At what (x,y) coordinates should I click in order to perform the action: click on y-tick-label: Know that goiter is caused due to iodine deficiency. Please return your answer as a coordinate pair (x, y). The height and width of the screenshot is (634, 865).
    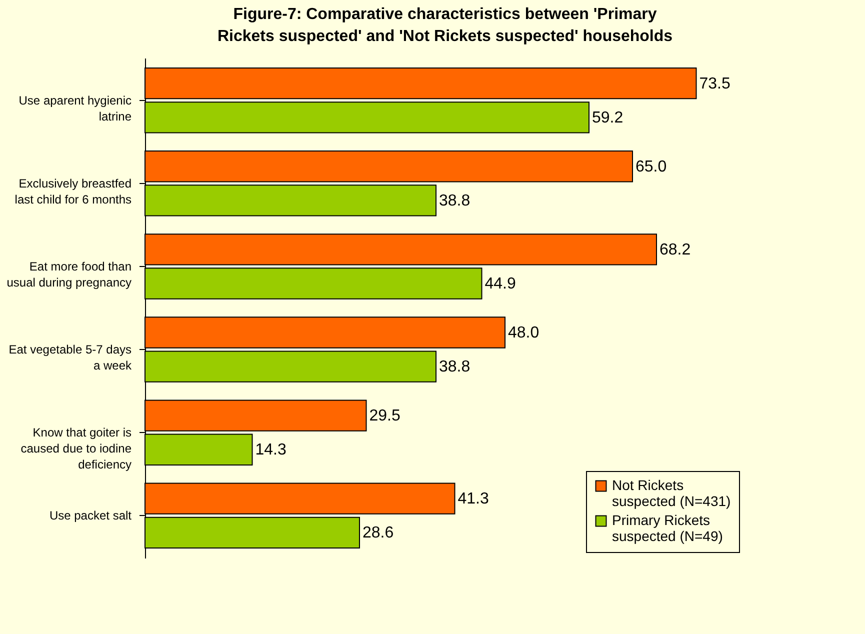
    Looking at the image, I should click on (76, 449).